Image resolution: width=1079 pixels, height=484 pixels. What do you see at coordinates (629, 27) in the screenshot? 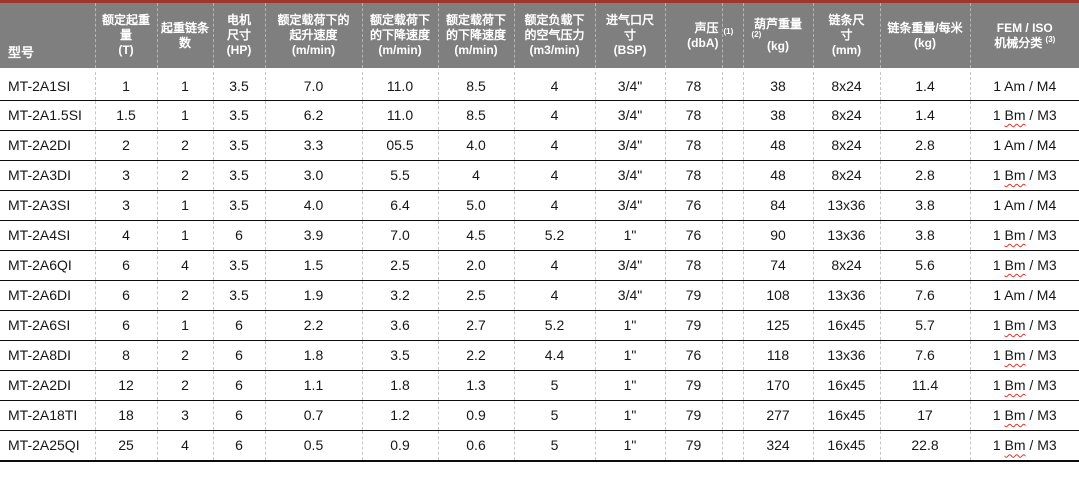
I see `col-header-label: 进气口尺 寸` at bounding box center [629, 27].